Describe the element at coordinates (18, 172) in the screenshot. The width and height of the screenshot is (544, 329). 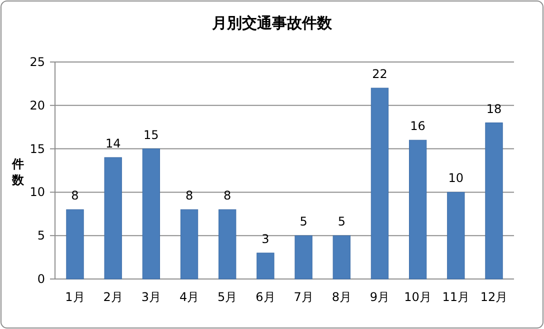
I see `y-axis-title: 件数` at that location.